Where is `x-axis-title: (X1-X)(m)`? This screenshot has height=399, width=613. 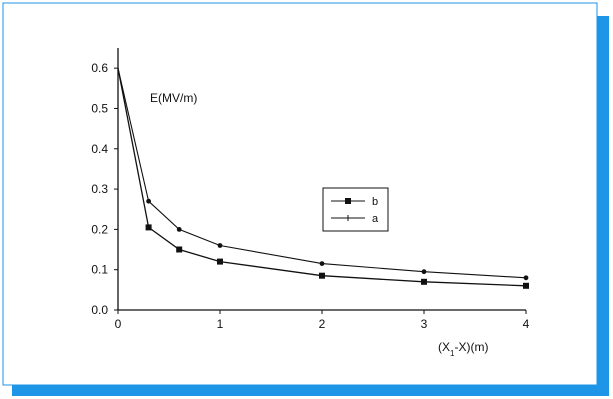 x-axis-title: (X1-X)(m) is located at coordinates (463, 349).